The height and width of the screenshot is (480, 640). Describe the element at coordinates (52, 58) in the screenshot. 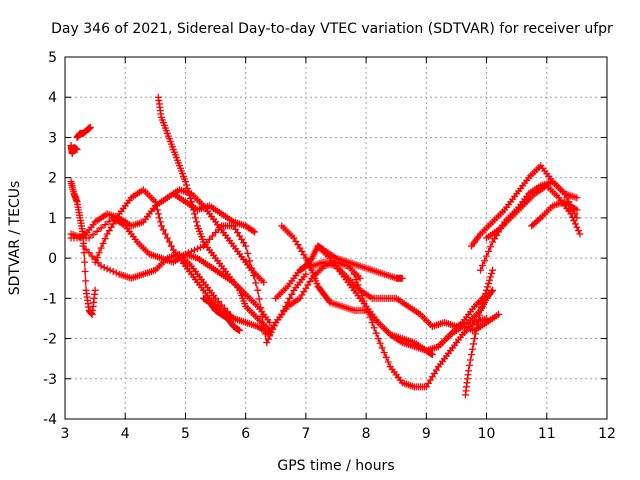

I see `y-tick-label: 5` at that location.